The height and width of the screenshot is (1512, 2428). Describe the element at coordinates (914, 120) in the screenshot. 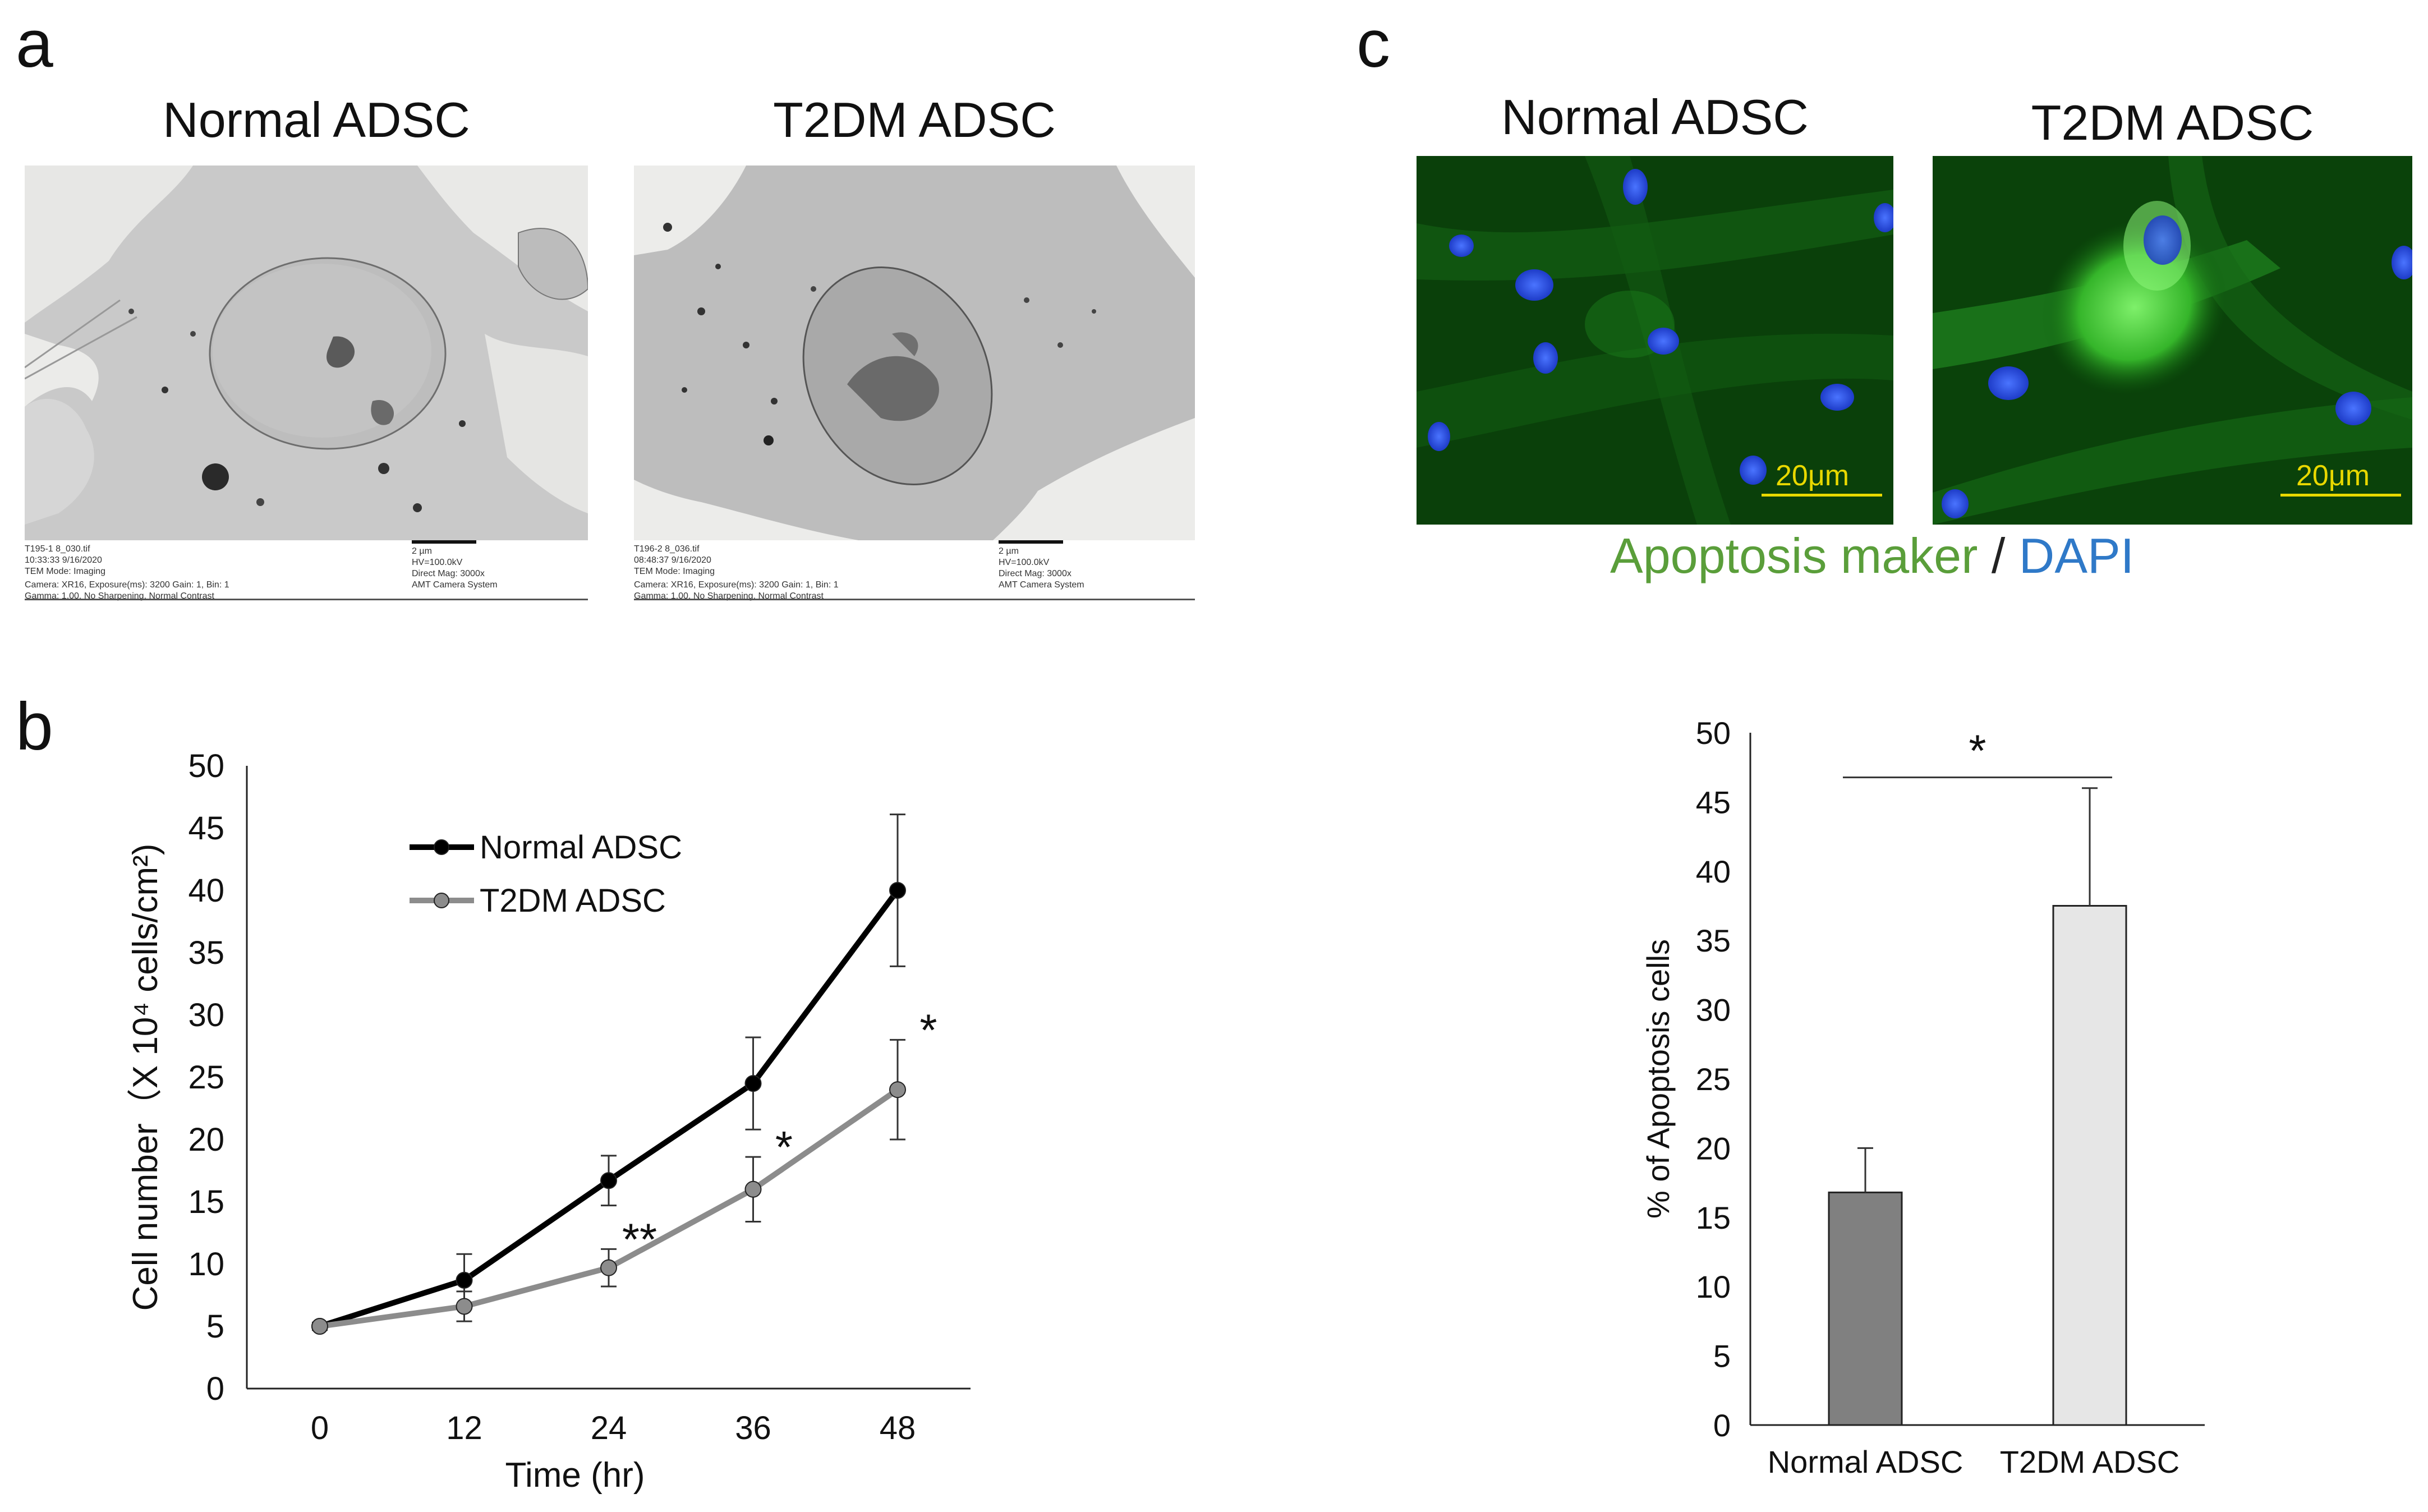

I see `panel-a-right-title: T2DM ADSC` at that location.